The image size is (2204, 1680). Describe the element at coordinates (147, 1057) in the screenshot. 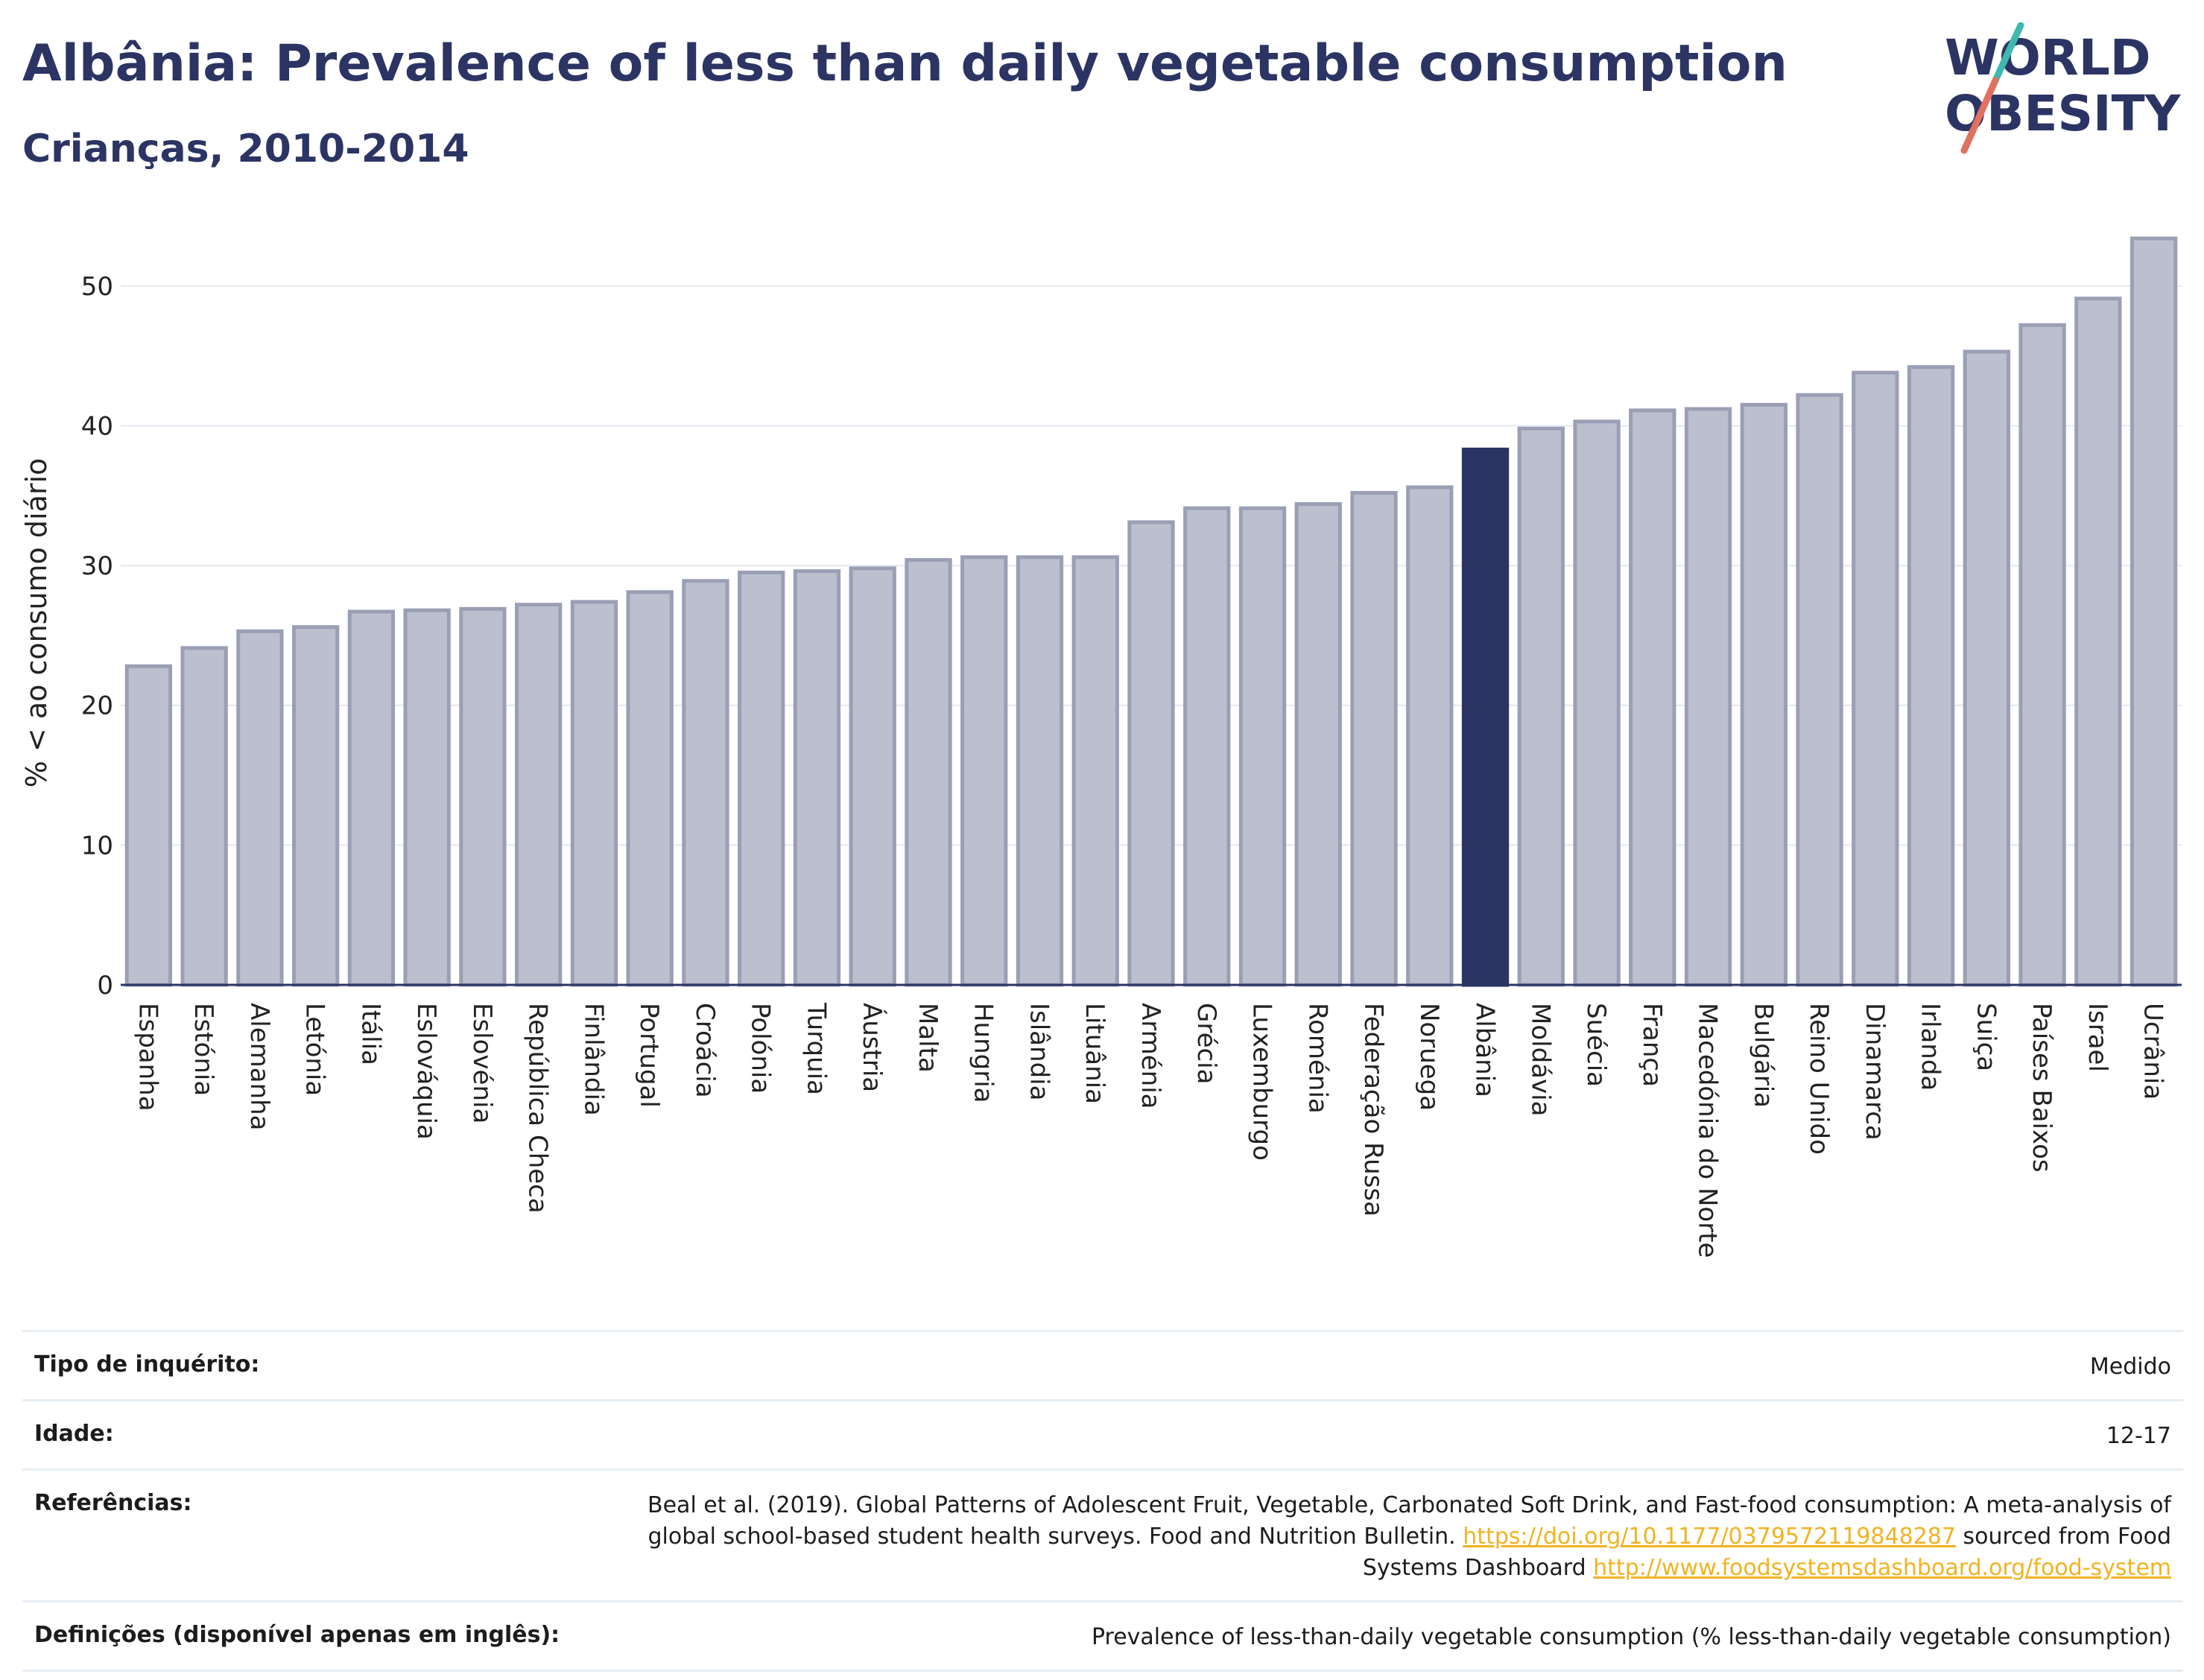

I see `x-tick-label: Espanha` at that location.